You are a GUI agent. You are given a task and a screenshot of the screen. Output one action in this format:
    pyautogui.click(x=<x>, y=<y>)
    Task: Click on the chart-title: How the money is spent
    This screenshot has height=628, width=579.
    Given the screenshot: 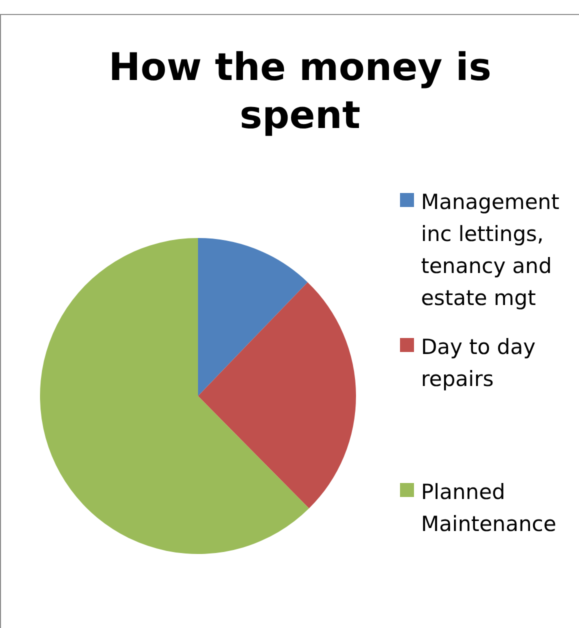 What is the action you would take?
    pyautogui.click(x=300, y=91)
    